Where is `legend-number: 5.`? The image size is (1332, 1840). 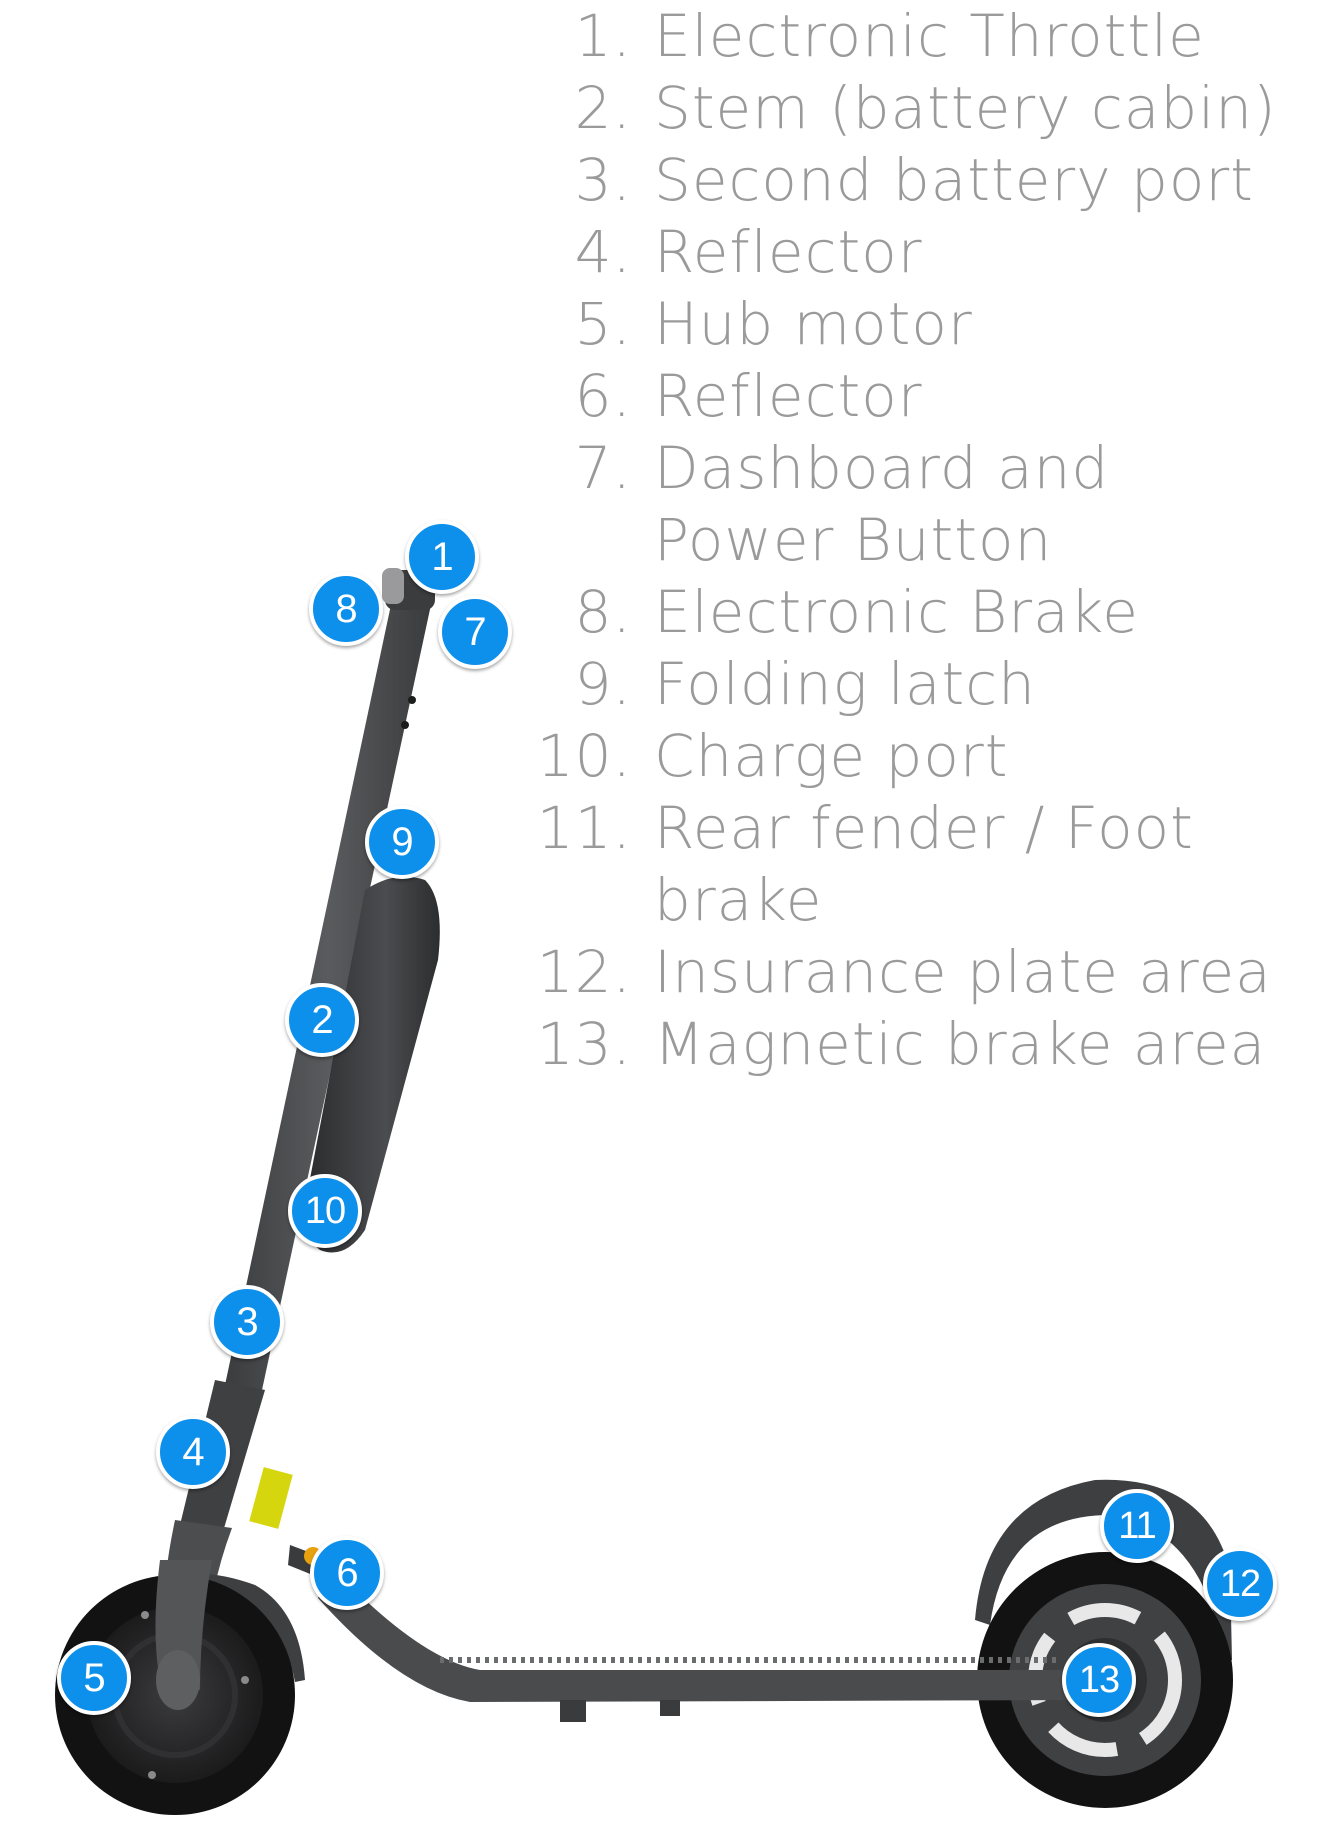
legend-number: 5. is located at coordinates (603, 324).